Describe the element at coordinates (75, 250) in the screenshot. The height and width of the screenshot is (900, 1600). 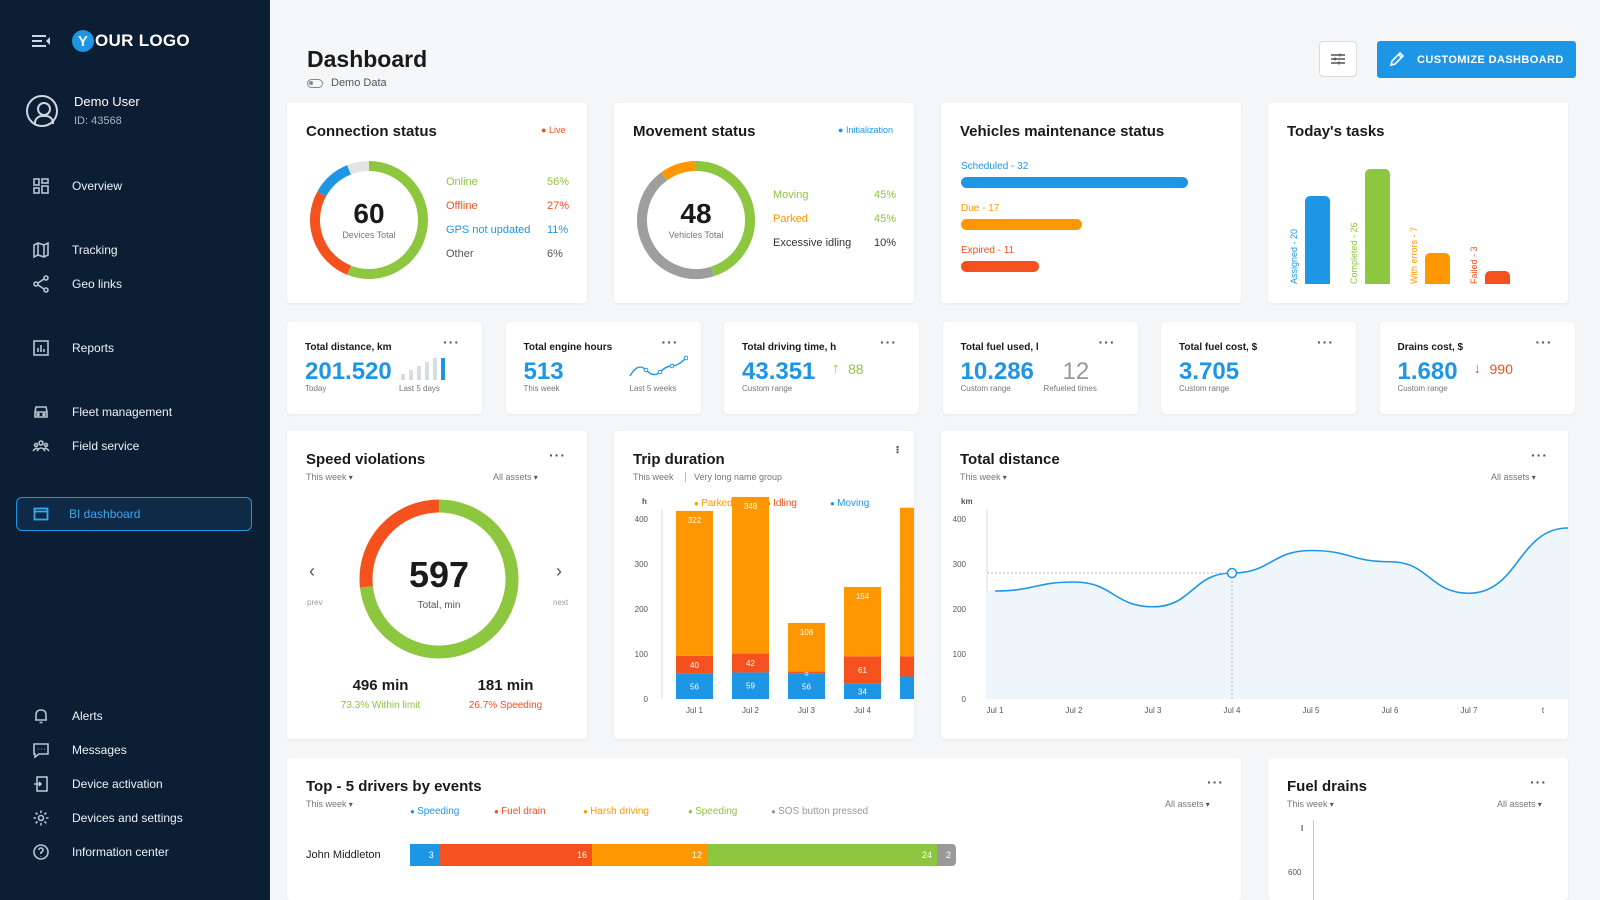
I see `sidebar-item-tracking: Tracking` at that location.